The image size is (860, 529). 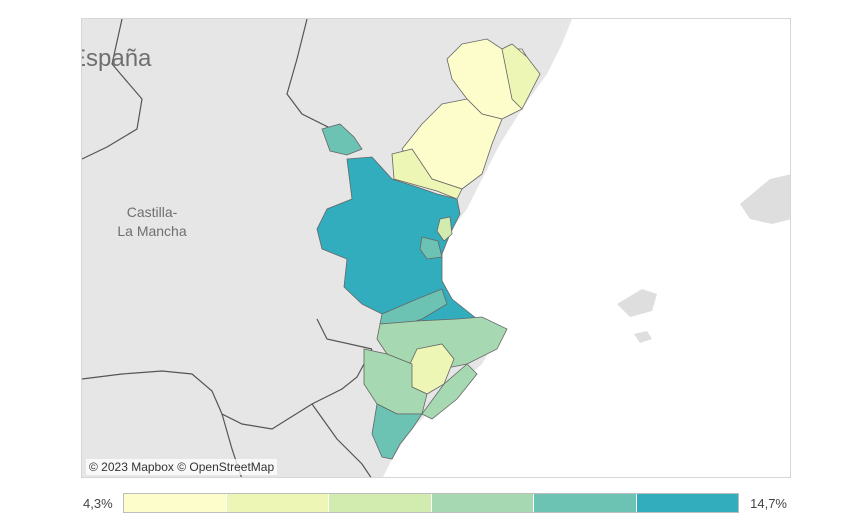 What do you see at coordinates (397, 239) in the screenshot?
I see `district-valencia-main` at bounding box center [397, 239].